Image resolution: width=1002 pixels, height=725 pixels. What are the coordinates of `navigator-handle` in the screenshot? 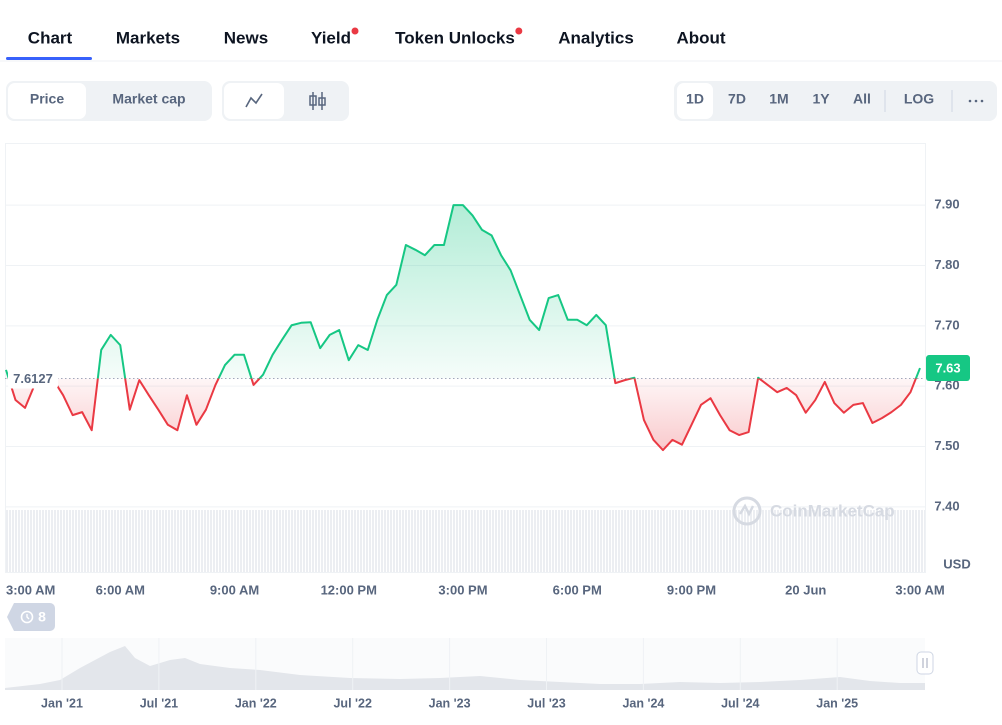 It's located at (925, 663).